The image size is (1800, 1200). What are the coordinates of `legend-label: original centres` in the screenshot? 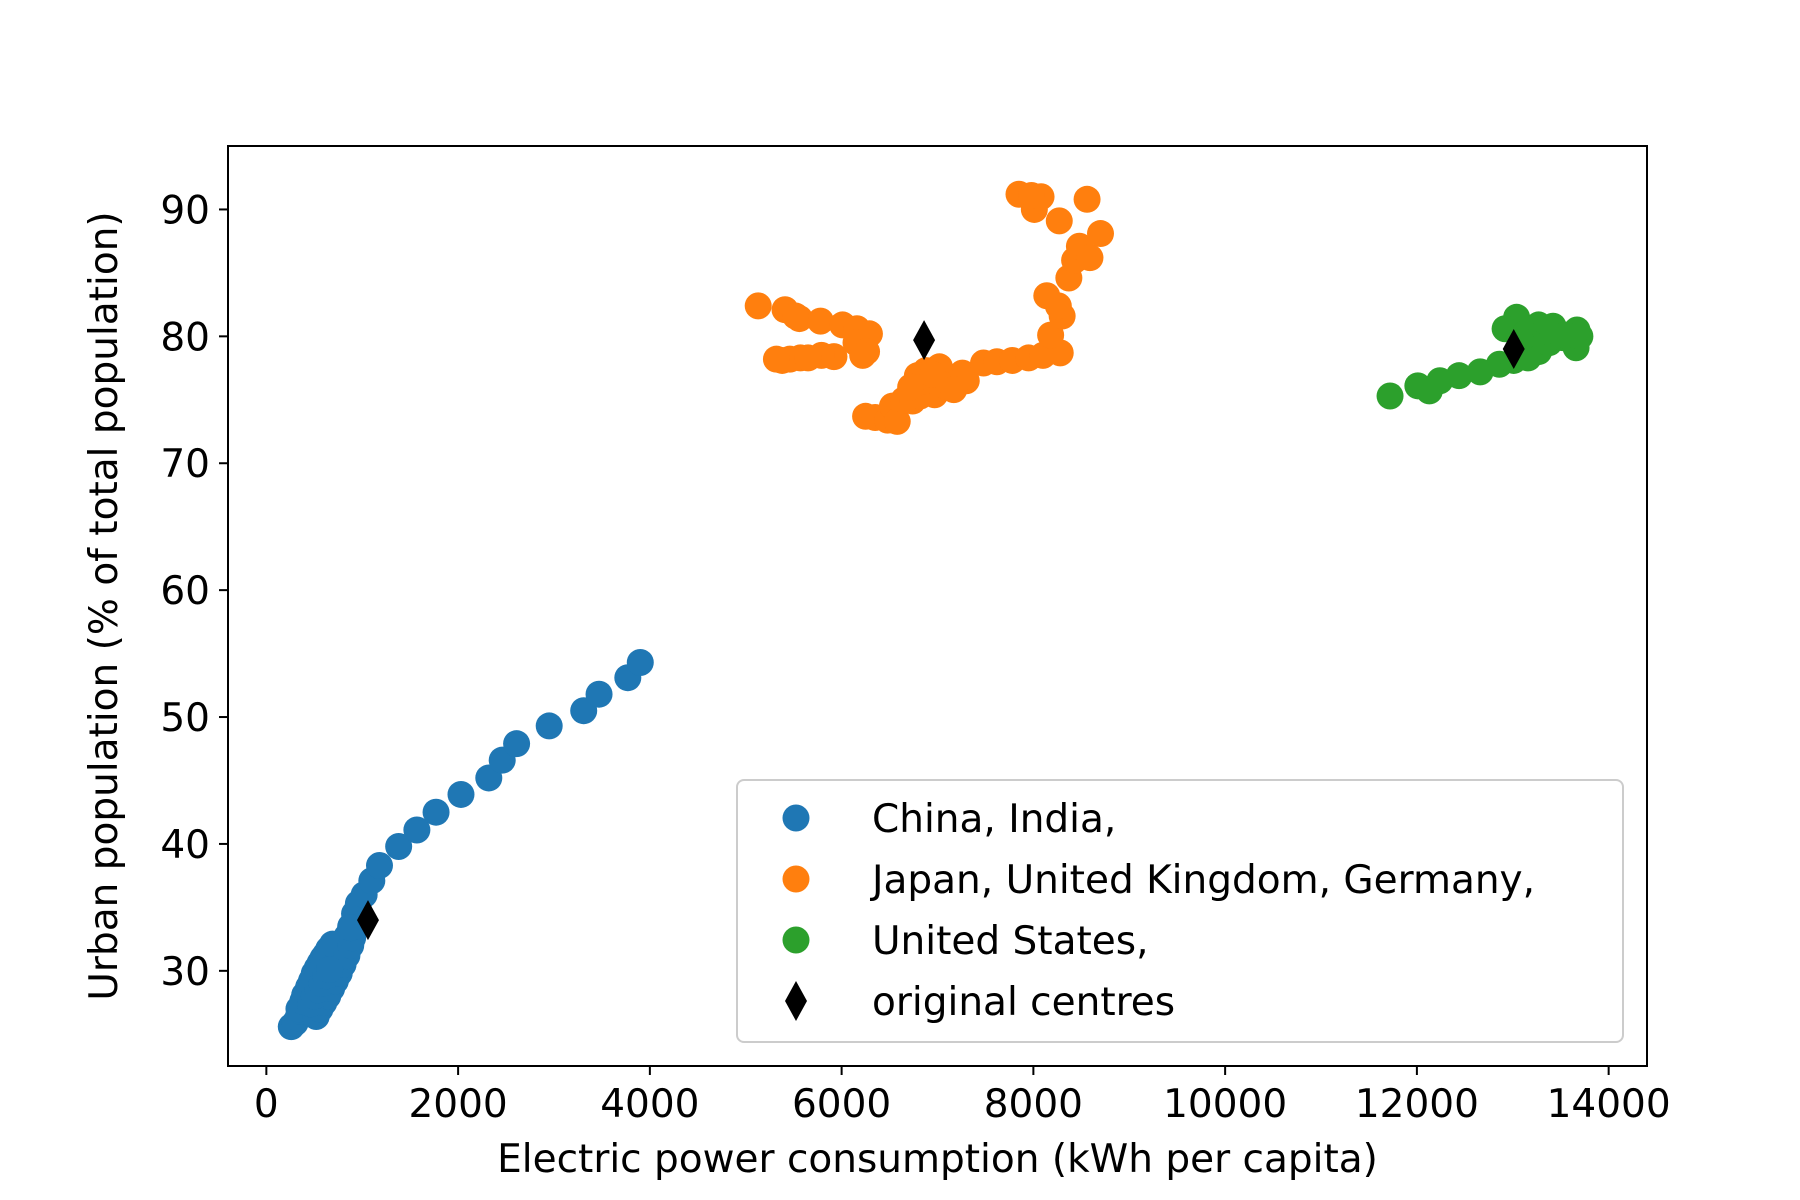 It's located at (1023, 1002).